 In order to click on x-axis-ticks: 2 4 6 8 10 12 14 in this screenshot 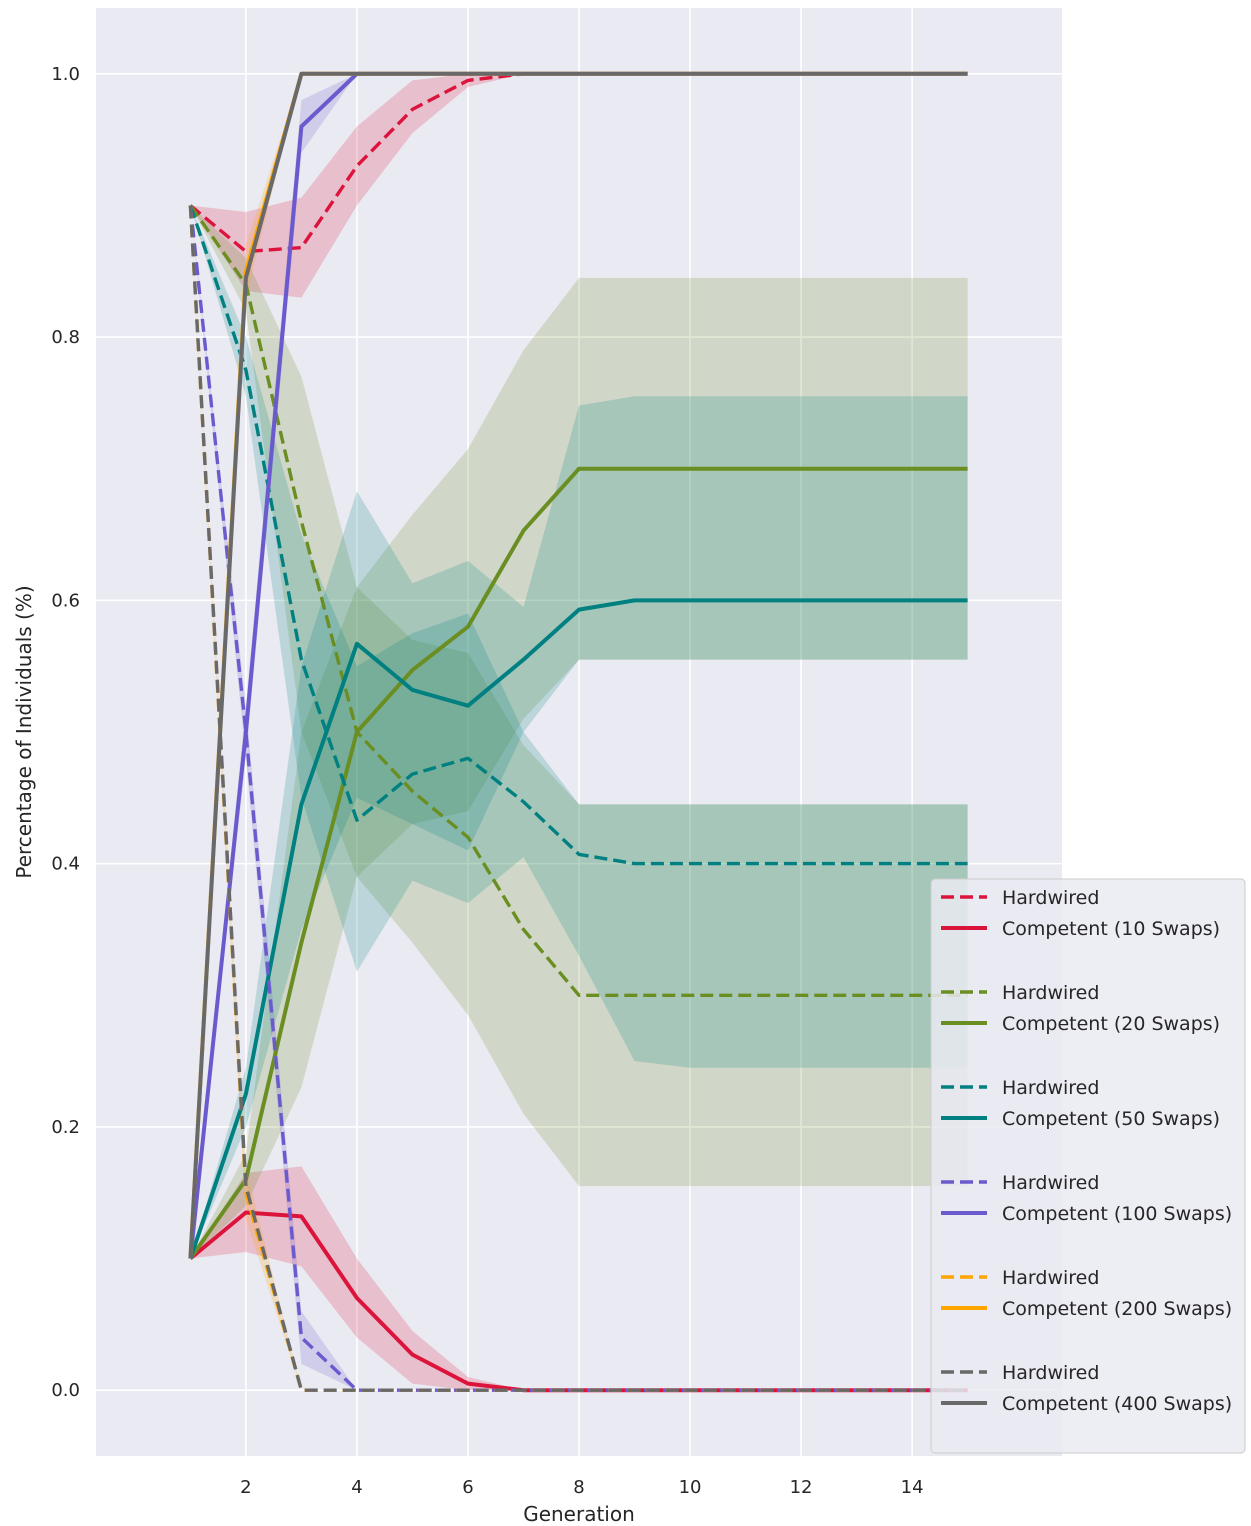, I will do `click(581, 1487)`.